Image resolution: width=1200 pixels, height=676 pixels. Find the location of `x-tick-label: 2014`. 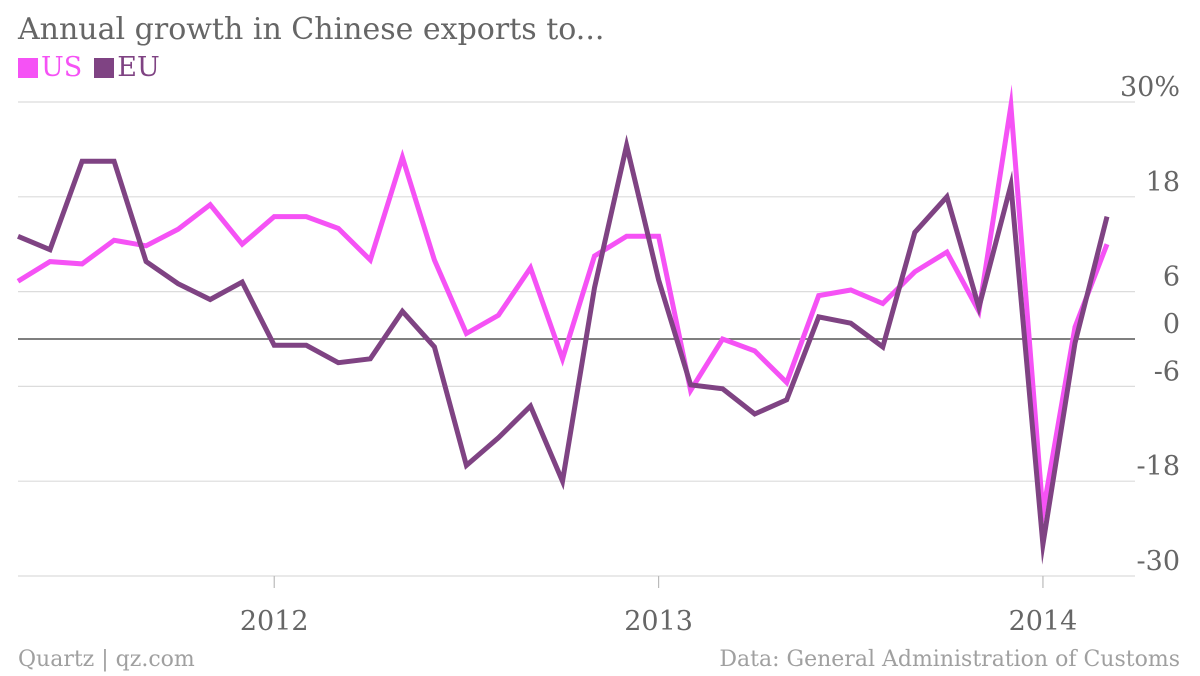

x-tick-label: 2014 is located at coordinates (1043, 621).